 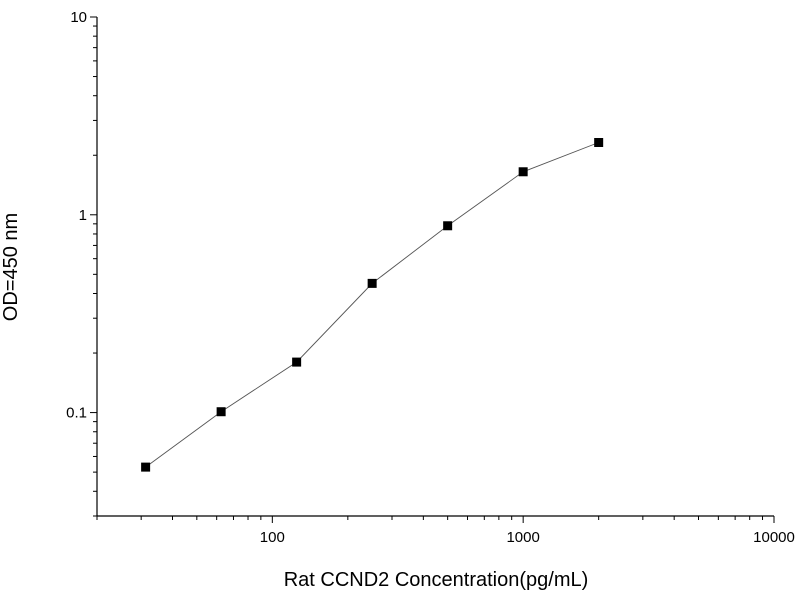 What do you see at coordinates (272, 537) in the screenshot?
I see `x-tick-label: 100` at bounding box center [272, 537].